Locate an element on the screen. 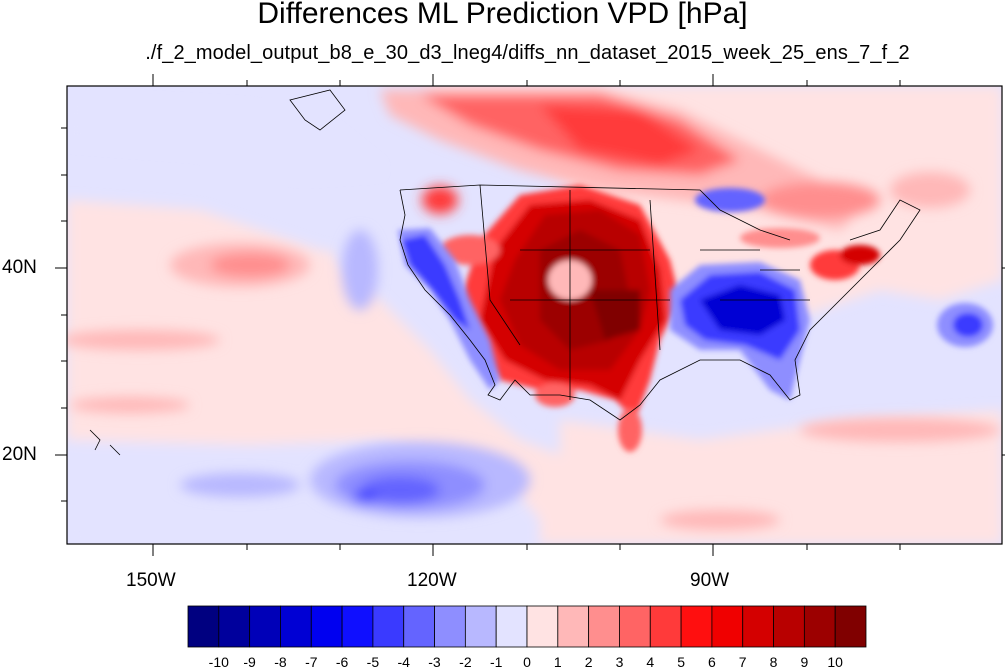 The image size is (1005, 672). colorbar-tick-label: -8 is located at coordinates (280, 662).